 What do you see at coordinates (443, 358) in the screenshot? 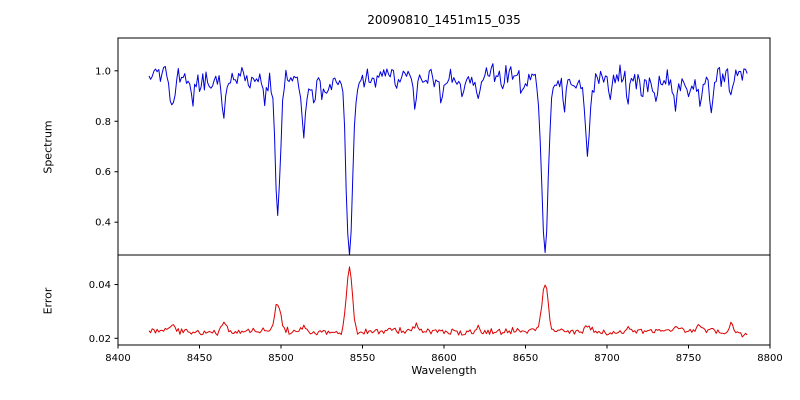
I see `x-tick-label: 8600` at bounding box center [443, 358].